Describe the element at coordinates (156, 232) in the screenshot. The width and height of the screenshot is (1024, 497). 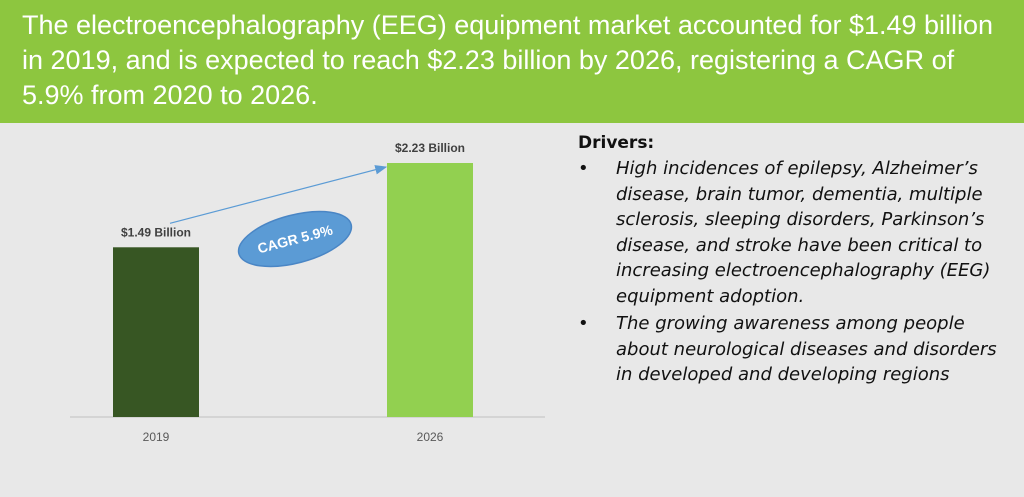
I see `data-label: $1.49 Billion` at that location.